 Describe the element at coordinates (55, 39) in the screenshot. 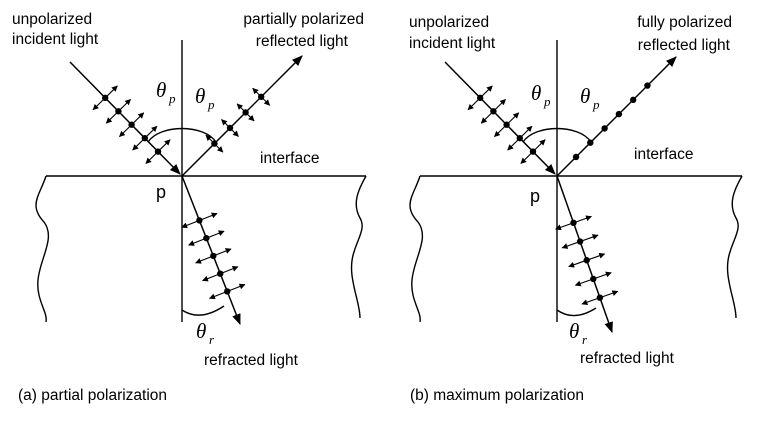

I see `incident-label-a-line2: incident light` at that location.